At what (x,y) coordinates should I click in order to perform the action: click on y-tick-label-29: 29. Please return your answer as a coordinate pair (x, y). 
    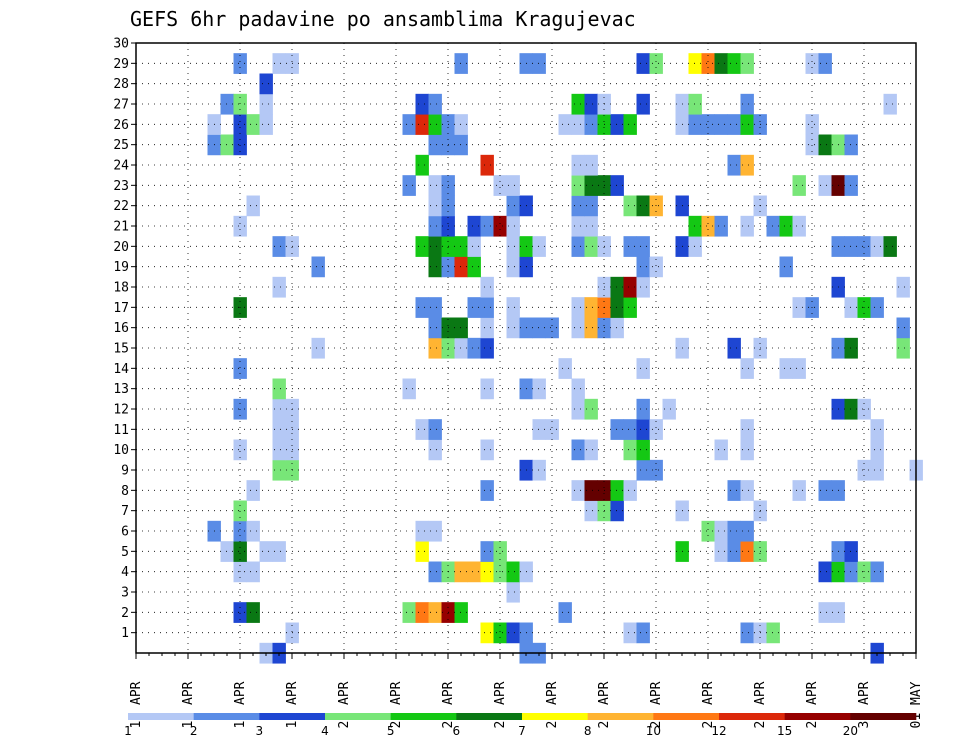
    Looking at the image, I should click on (121, 64).